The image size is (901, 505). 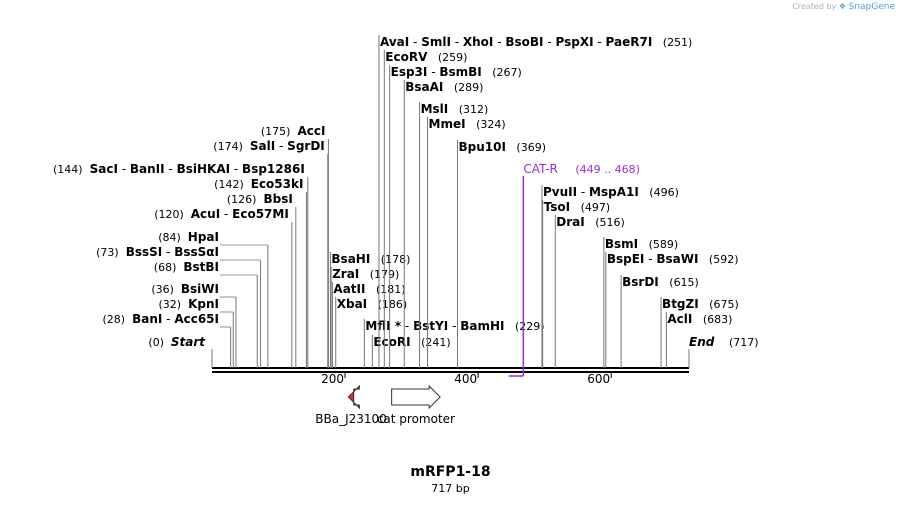 I want to click on enzyme-site: BspEI - BsaWI (592), so click(x=672, y=310).